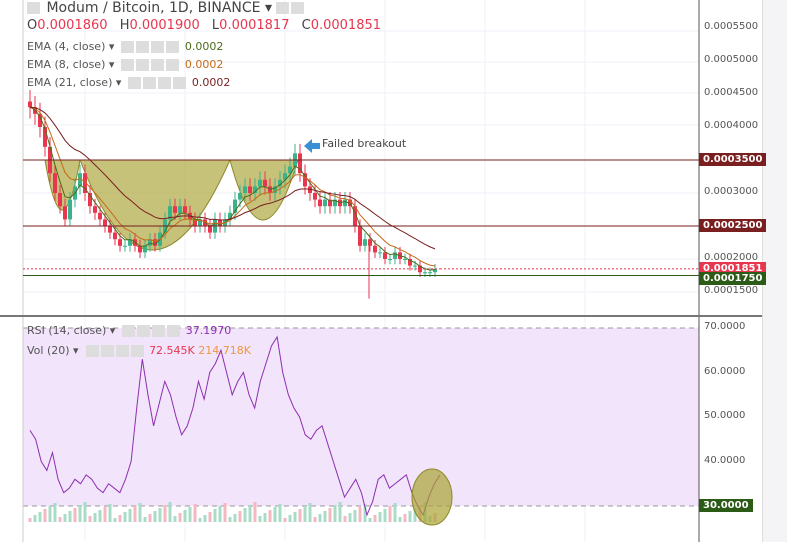 This screenshot has height=542, width=787. I want to click on ema-21-legend: EMA (21, close) ▾ 0.0002, so click(129, 82).